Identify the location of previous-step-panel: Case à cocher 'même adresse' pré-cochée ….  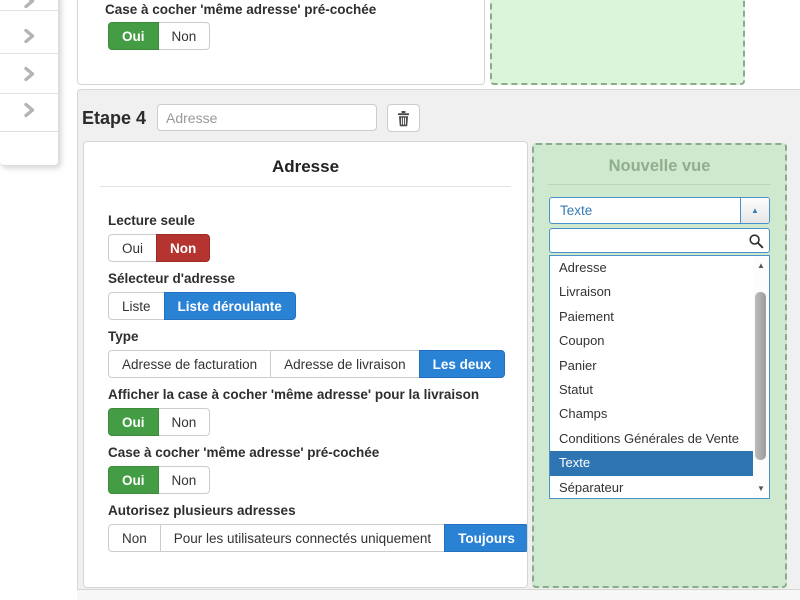
(281, 42).